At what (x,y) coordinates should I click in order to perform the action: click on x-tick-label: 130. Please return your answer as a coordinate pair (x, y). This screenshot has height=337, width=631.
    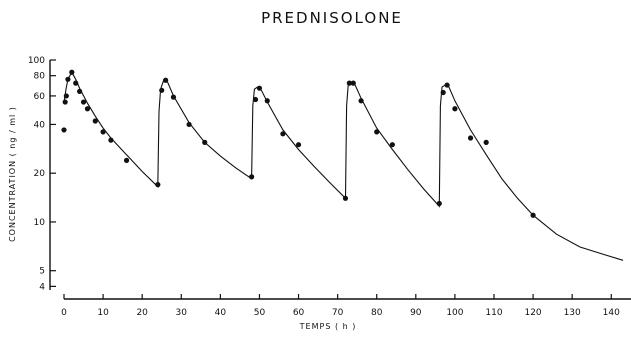
    Looking at the image, I should click on (572, 313).